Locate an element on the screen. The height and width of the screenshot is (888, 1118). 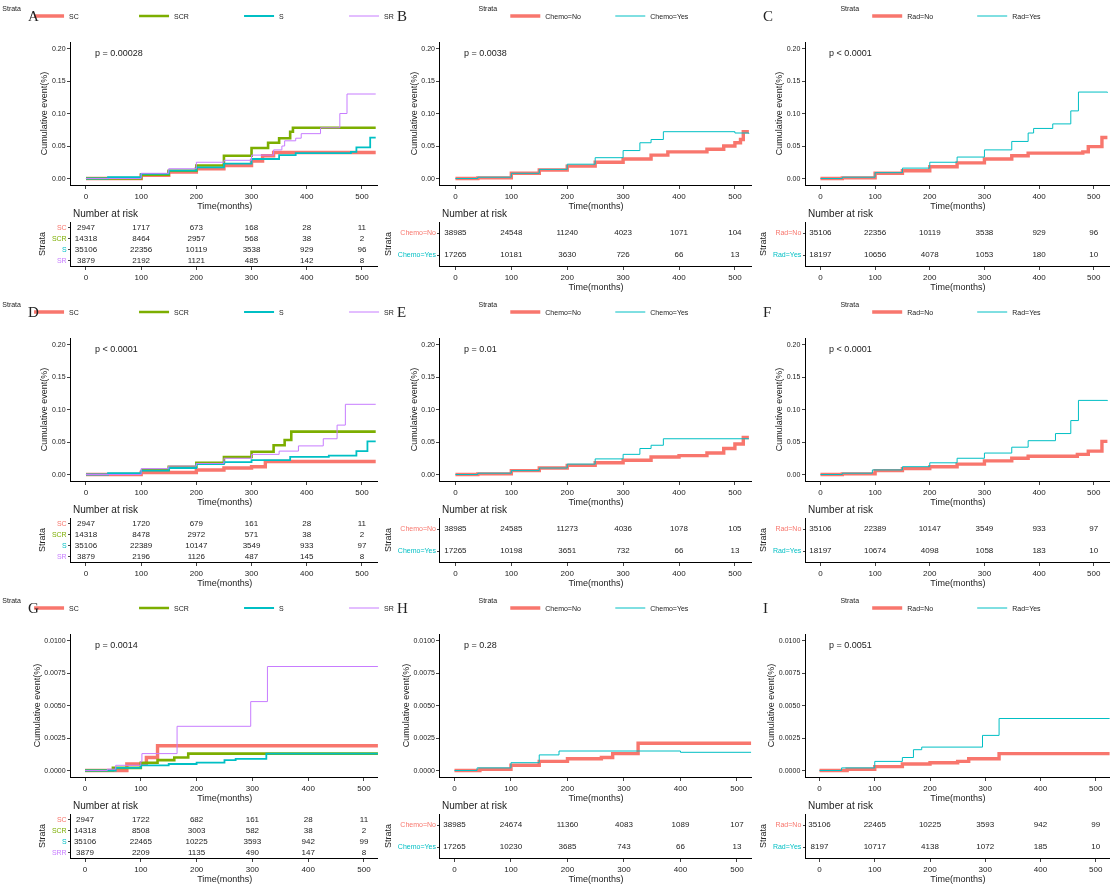
data-label: 1053 is located at coordinates (984, 254).